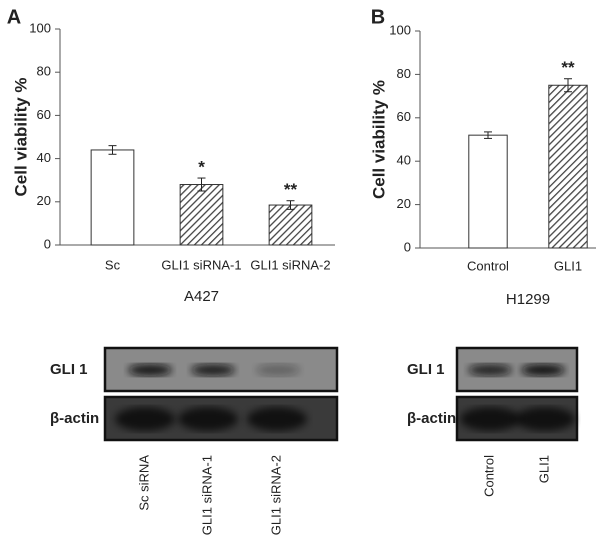 This screenshot has width=602, height=545. I want to click on x-tick-label: Sc, so click(113, 264).